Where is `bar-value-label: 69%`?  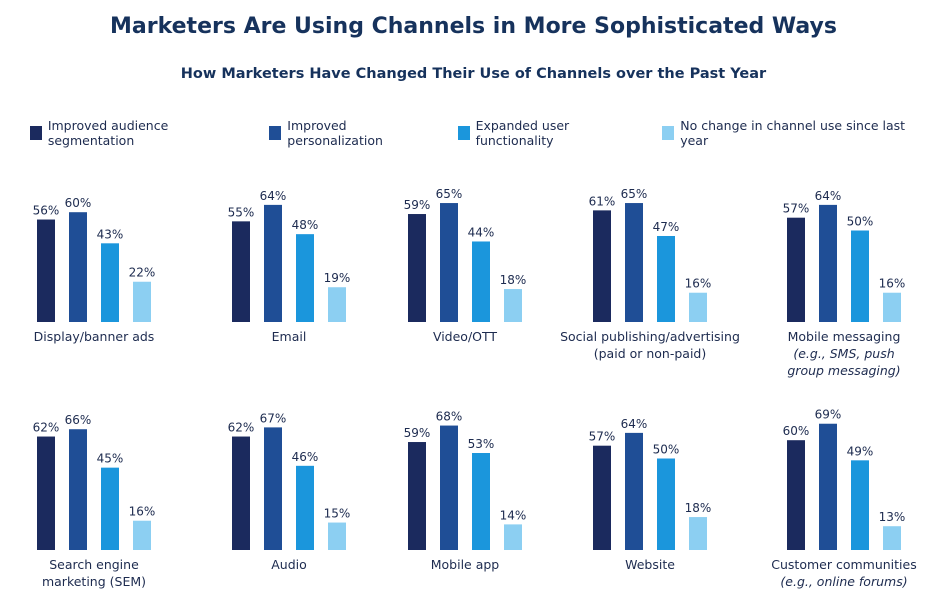
bar-value-label: 69% is located at coordinates (828, 415).